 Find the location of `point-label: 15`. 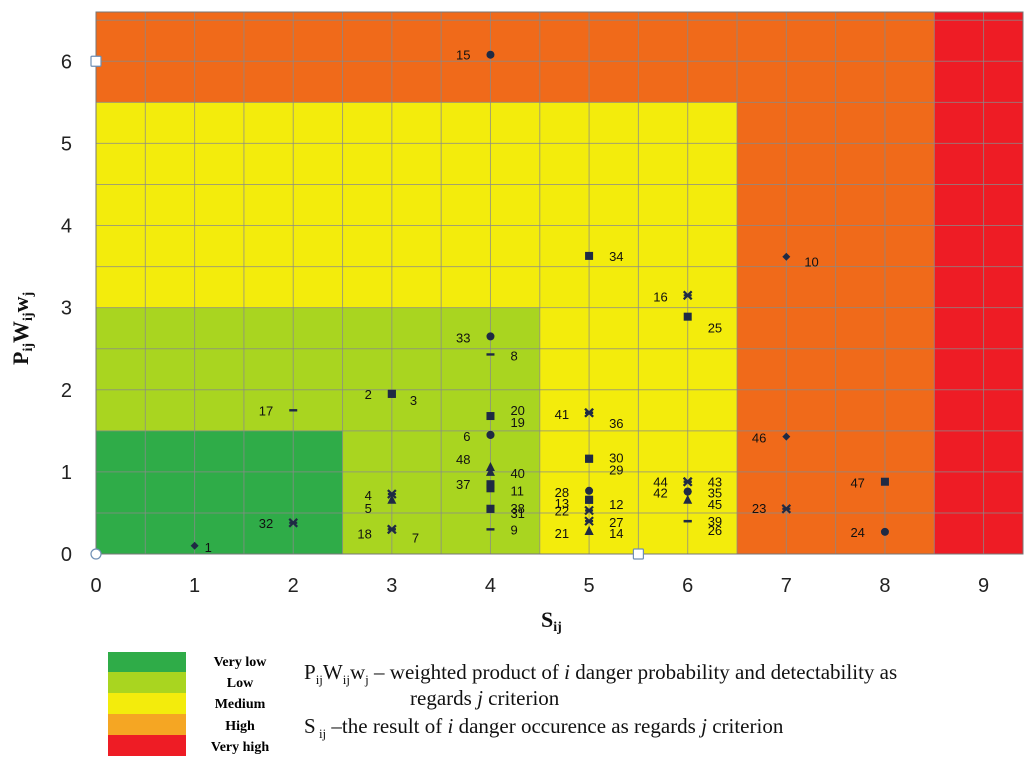

point-label: 15 is located at coordinates (463, 55).